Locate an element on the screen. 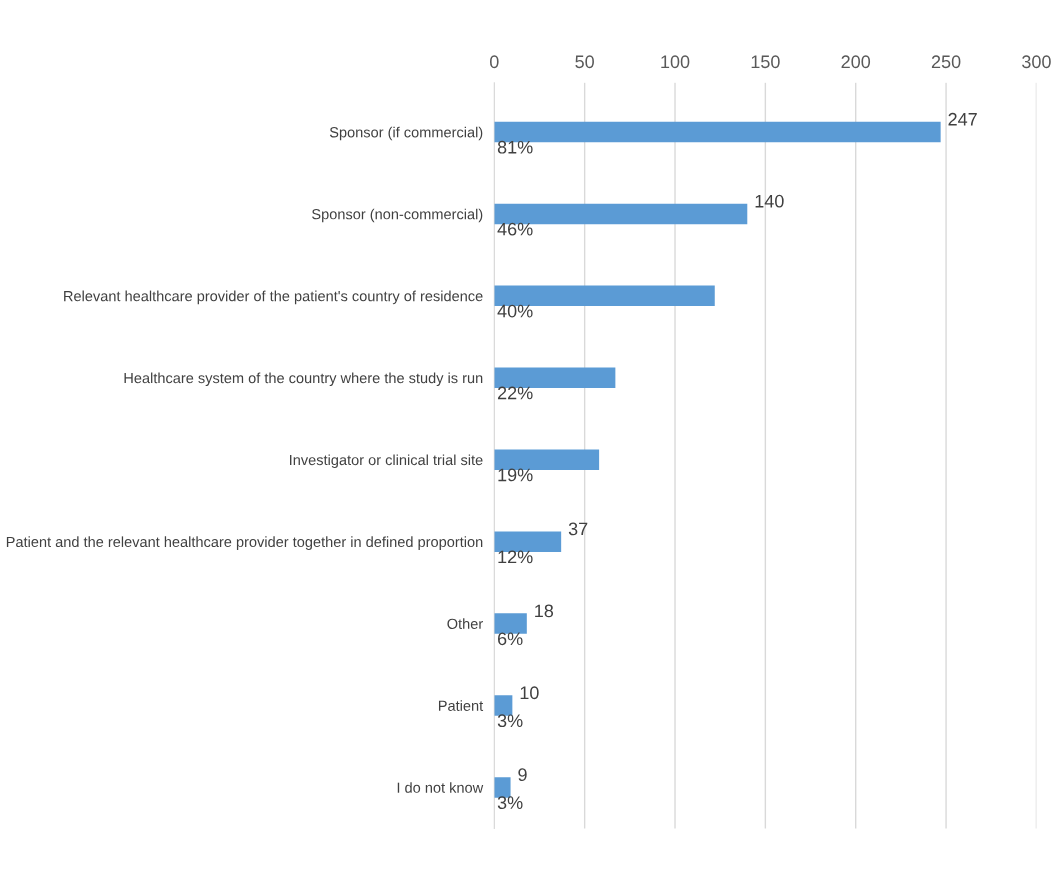  annotation: 40% is located at coordinates (515, 311).